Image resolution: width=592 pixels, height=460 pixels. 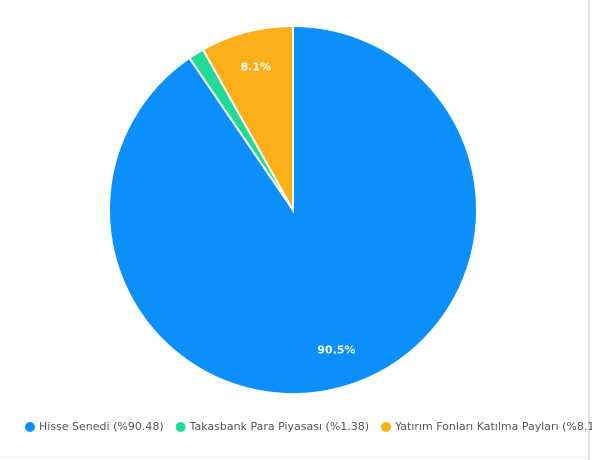 I want to click on value-label: 8.1%, so click(x=256, y=67).